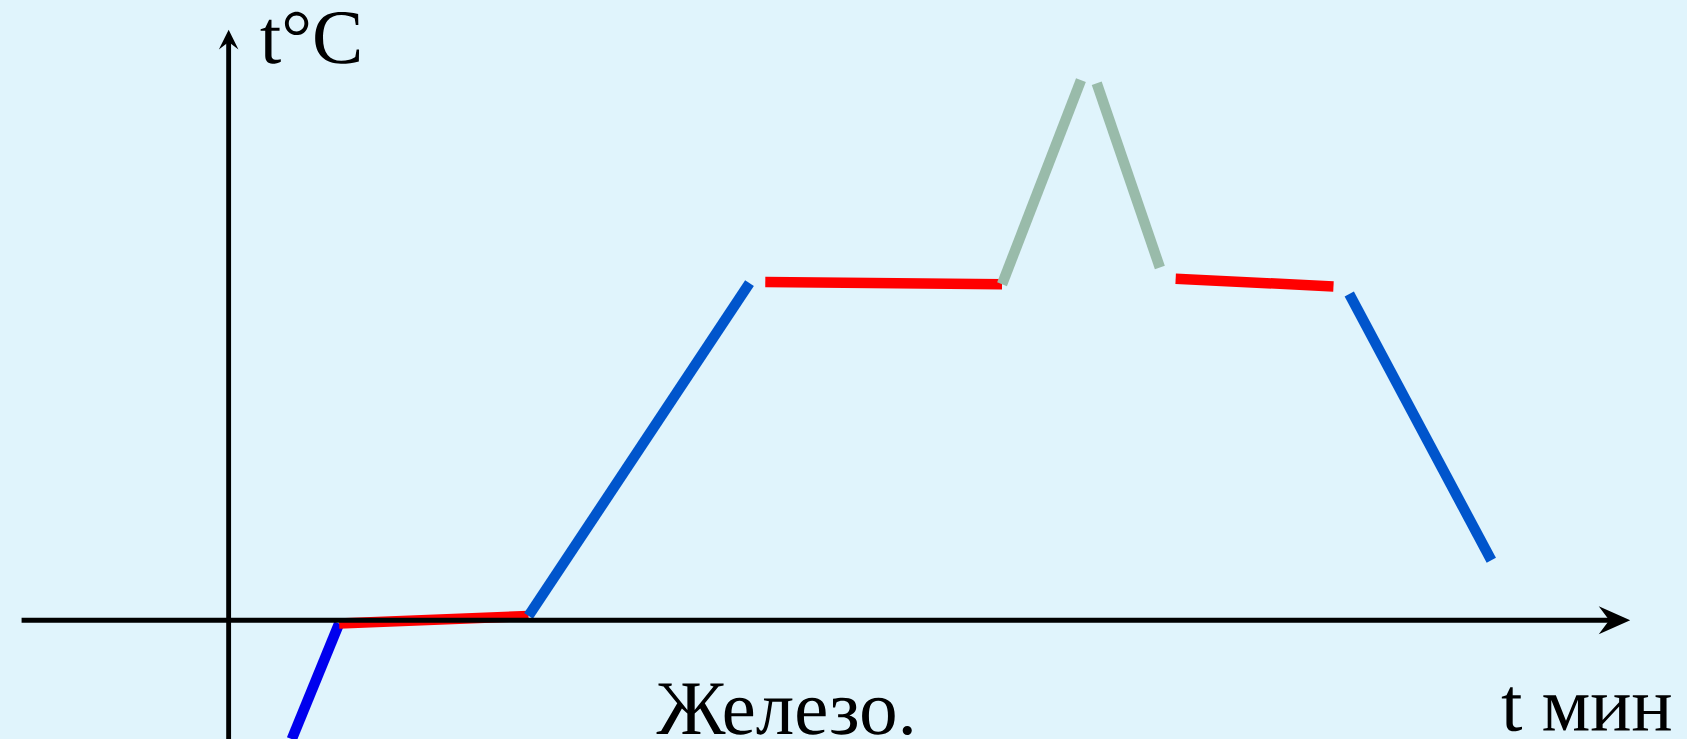  Describe the element at coordinates (1586, 709) in the screenshot. I see `x-axis-title: t мин` at that location.